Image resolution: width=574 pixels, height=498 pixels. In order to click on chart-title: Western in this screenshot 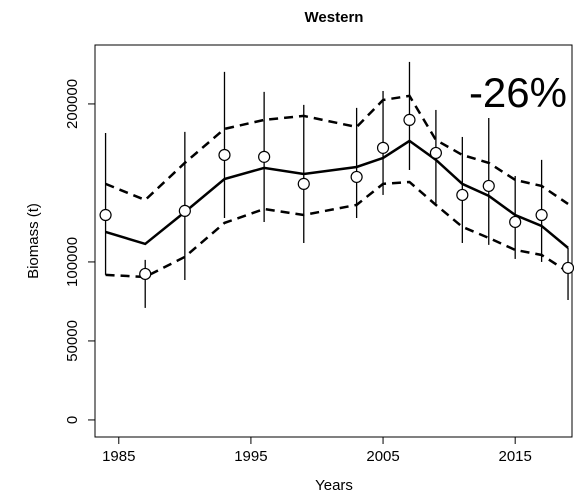, I will do `click(334, 17)`.